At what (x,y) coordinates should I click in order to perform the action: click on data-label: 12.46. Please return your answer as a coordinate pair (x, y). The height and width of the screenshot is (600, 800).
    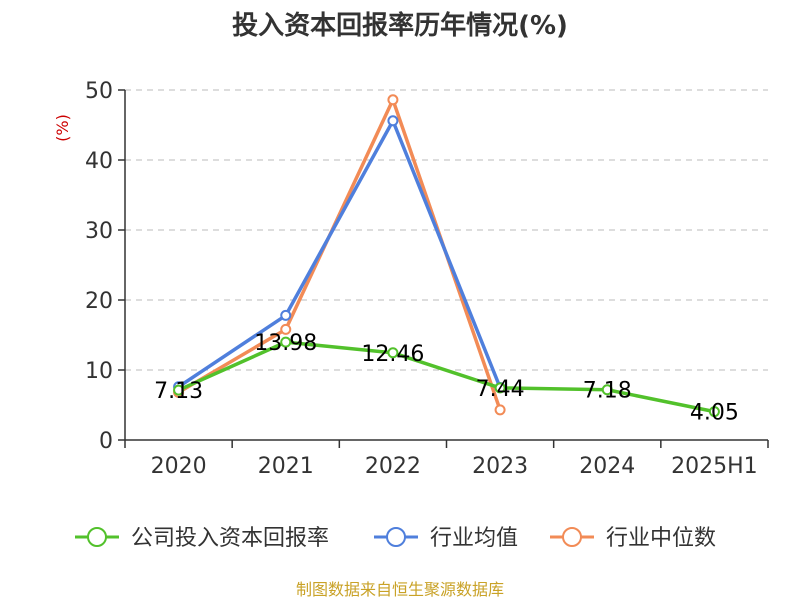
    Looking at the image, I should click on (392, 354).